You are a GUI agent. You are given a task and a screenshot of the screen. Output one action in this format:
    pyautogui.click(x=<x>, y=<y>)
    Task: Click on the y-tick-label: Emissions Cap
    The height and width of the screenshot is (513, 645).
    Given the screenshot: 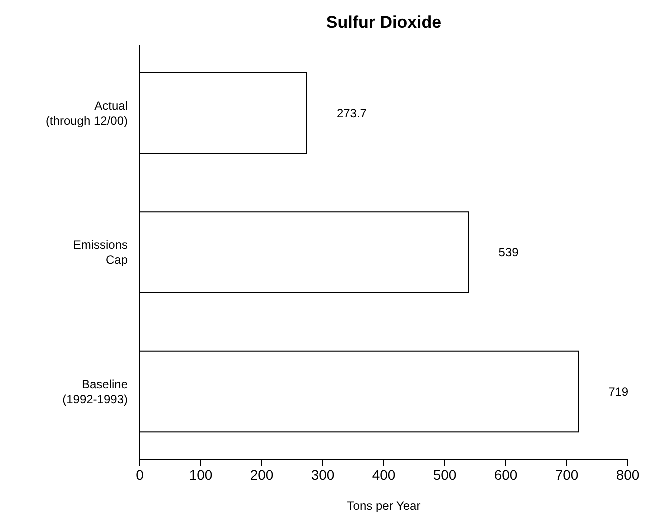 What is the action you would take?
    pyautogui.click(x=100, y=253)
    